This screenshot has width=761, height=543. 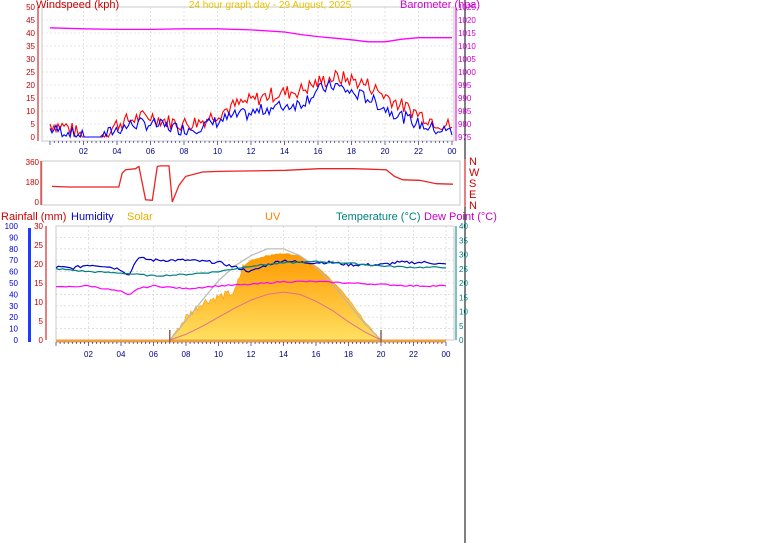 What do you see at coordinates (13, 237) in the screenshot?
I see `humidity-tick-label: 90` at bounding box center [13, 237].